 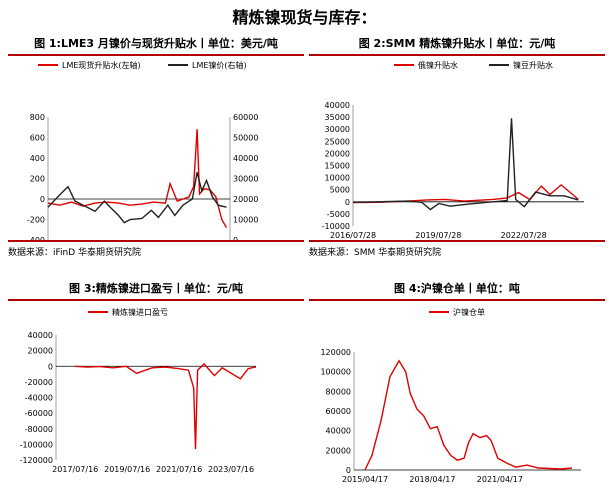 I want to click on x-tick-label: 2023/07/16, so click(x=231, y=469).